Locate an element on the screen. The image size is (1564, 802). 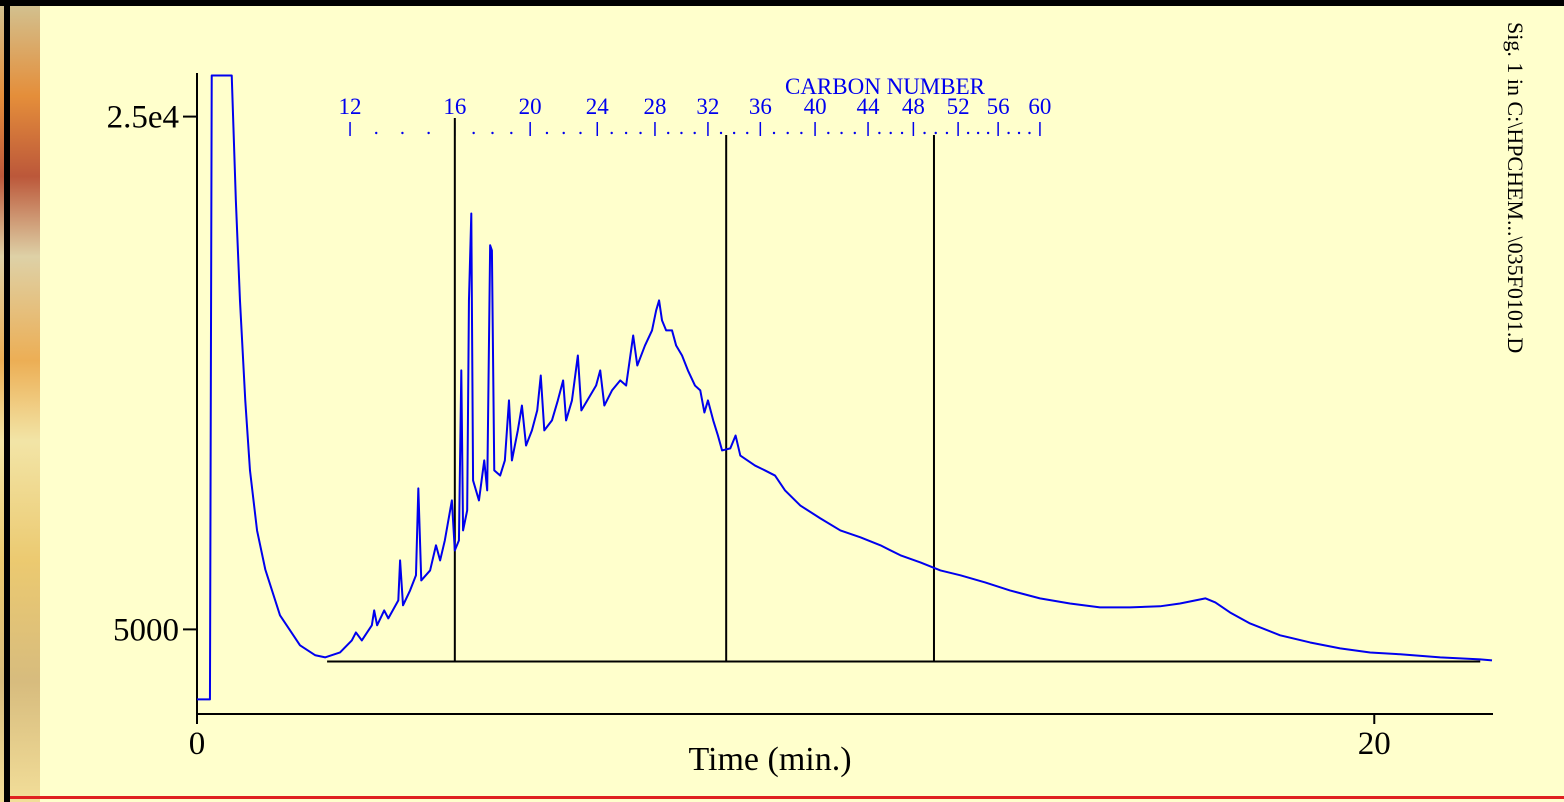
carbon-label: 20 is located at coordinates (530, 106).